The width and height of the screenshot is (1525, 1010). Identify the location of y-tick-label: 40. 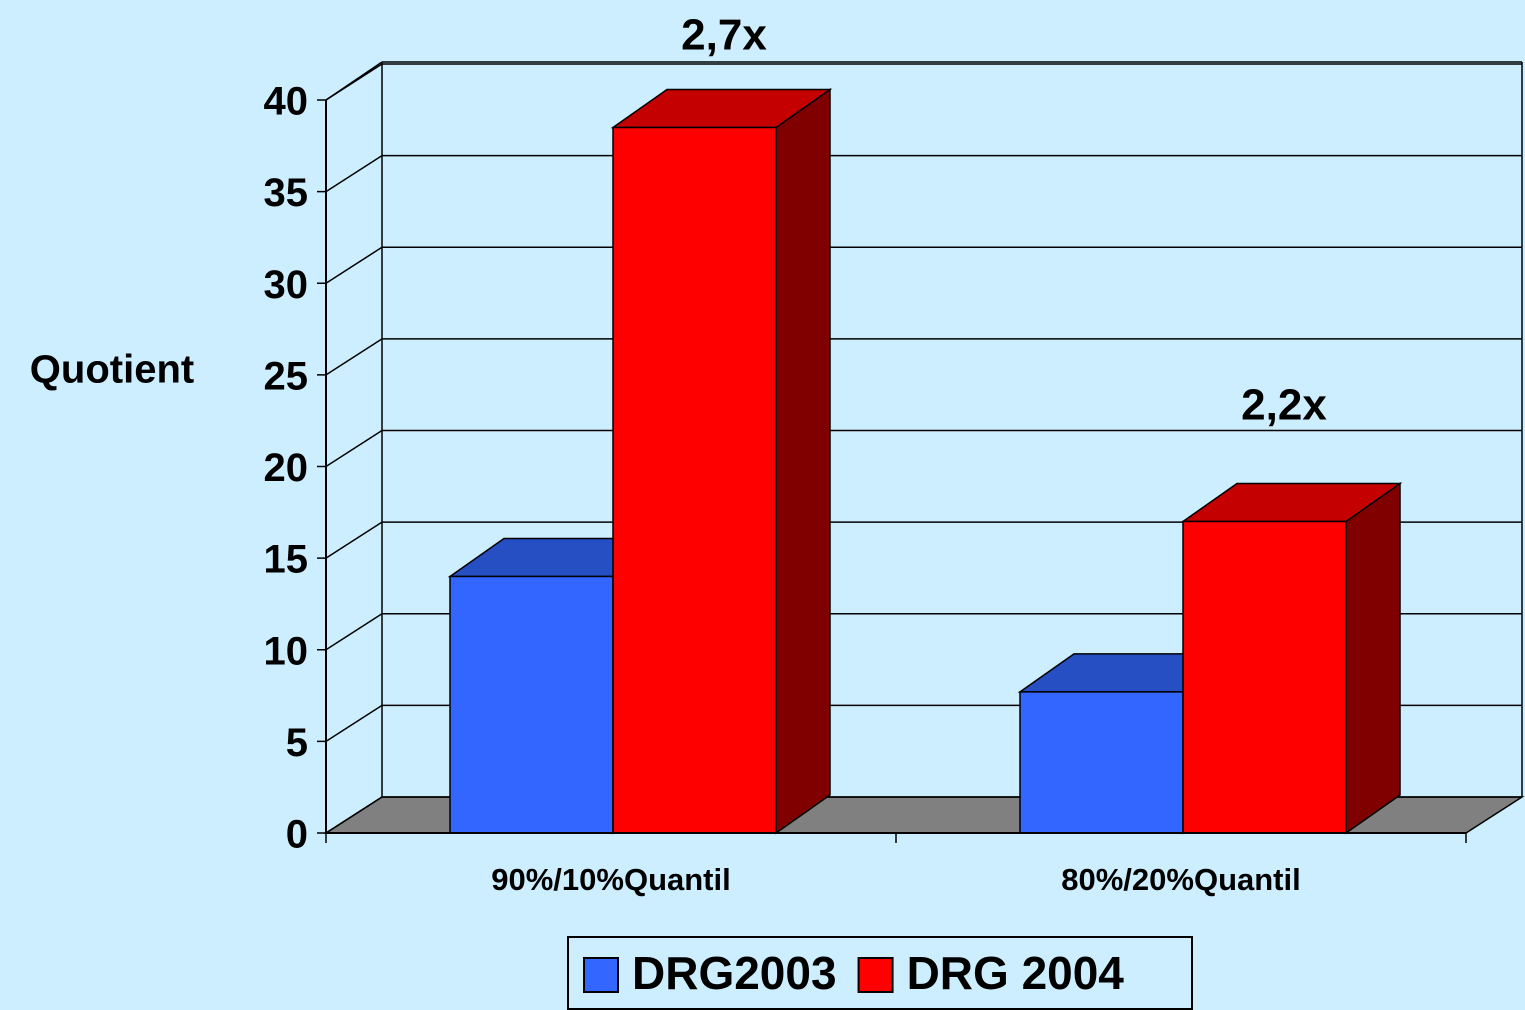
(286, 102).